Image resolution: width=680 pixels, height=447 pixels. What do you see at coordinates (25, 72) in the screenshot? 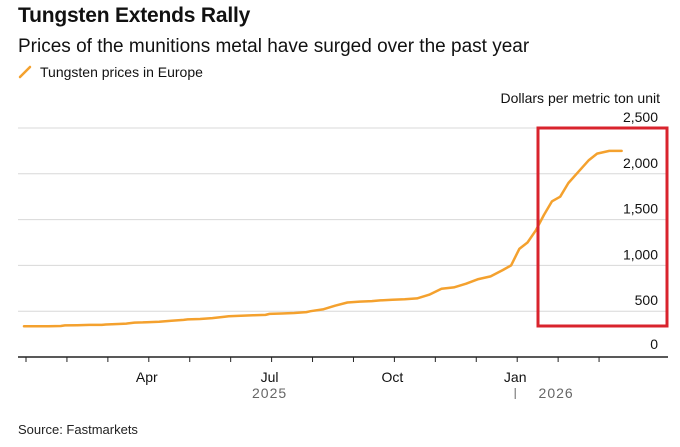
I see `legend-line-icon` at bounding box center [25, 72].